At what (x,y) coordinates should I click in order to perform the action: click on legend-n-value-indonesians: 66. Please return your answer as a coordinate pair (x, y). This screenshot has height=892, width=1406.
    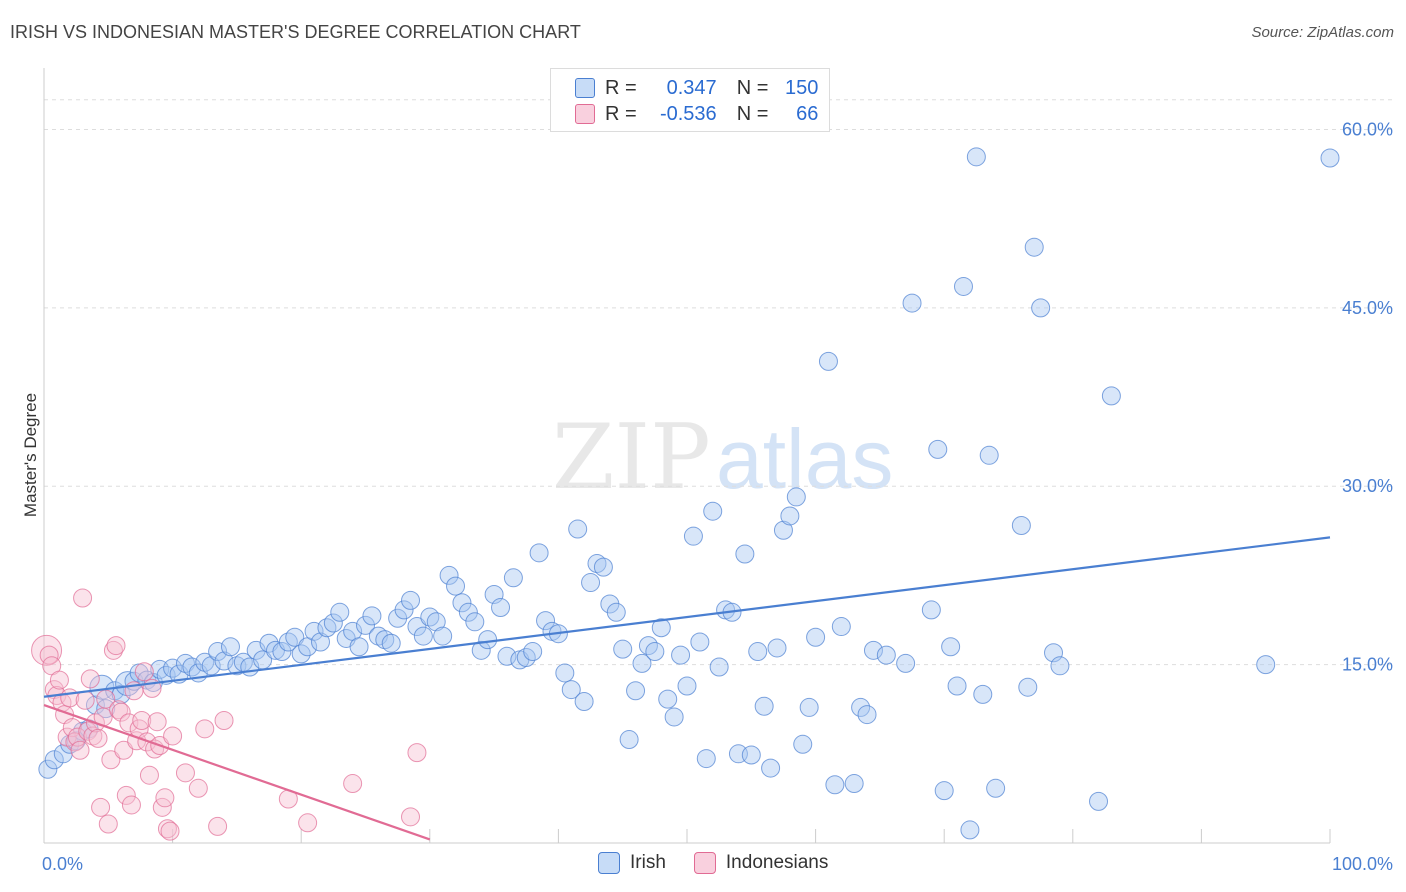
    Looking at the image, I should click on (807, 113).